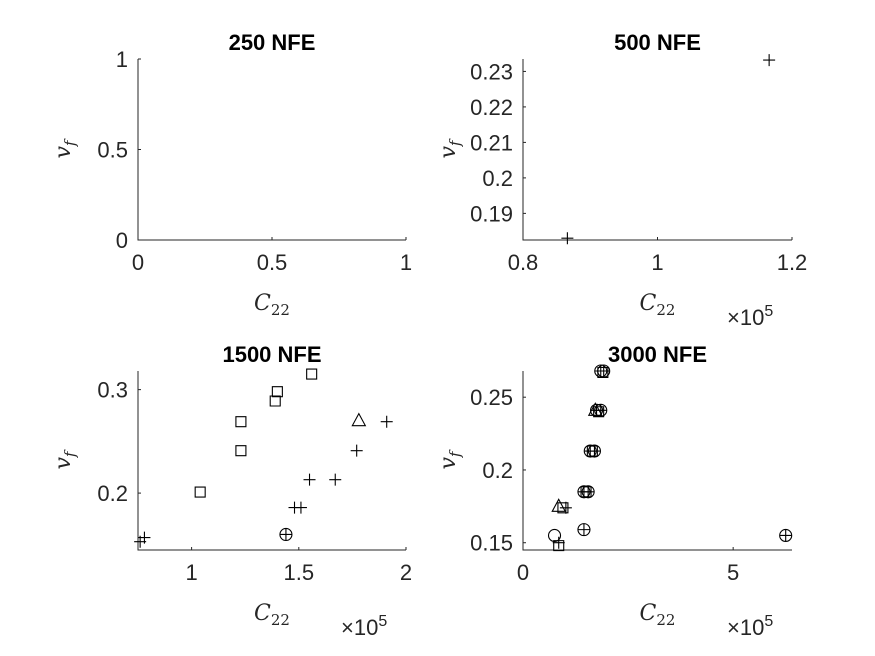  What do you see at coordinates (554, 535) in the screenshot?
I see `data-point-circle` at bounding box center [554, 535].